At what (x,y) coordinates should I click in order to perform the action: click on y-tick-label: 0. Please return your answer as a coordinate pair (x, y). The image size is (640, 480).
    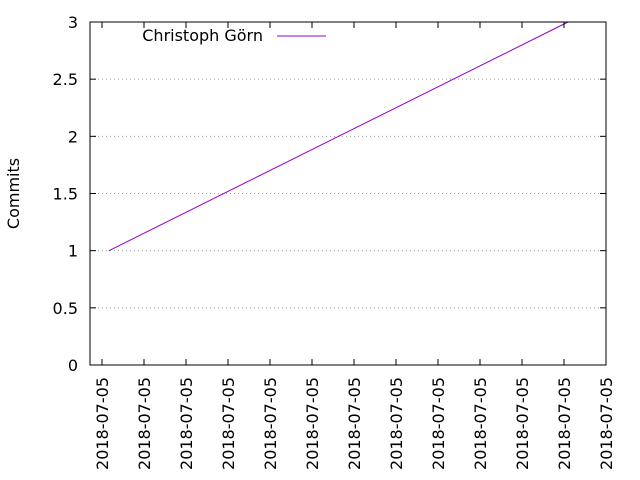
    Looking at the image, I should click on (73, 365).